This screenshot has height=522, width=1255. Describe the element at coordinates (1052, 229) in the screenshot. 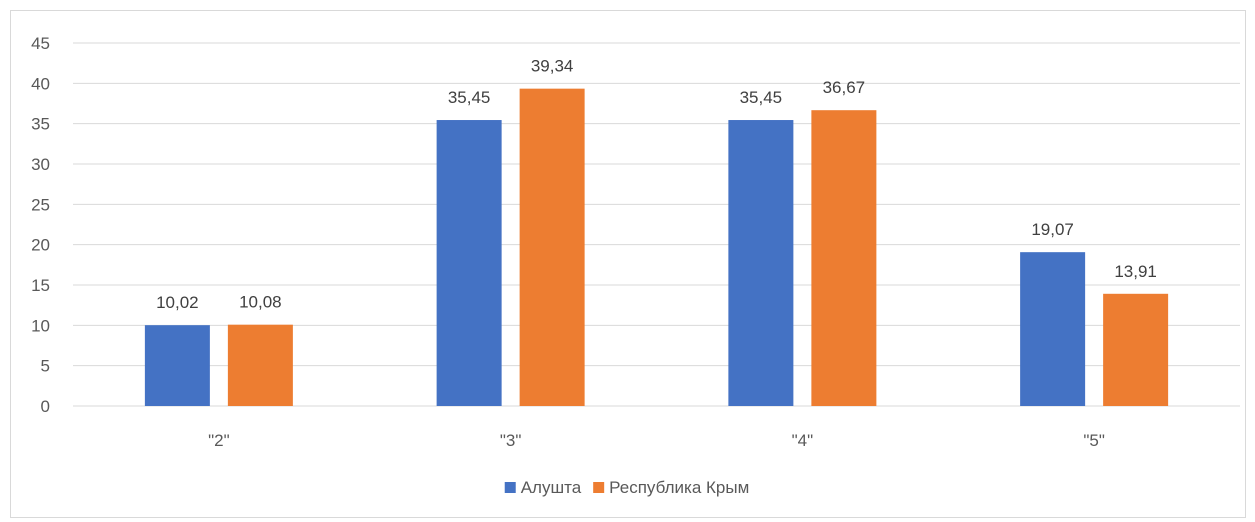

I see `data-label: 19,07` at that location.